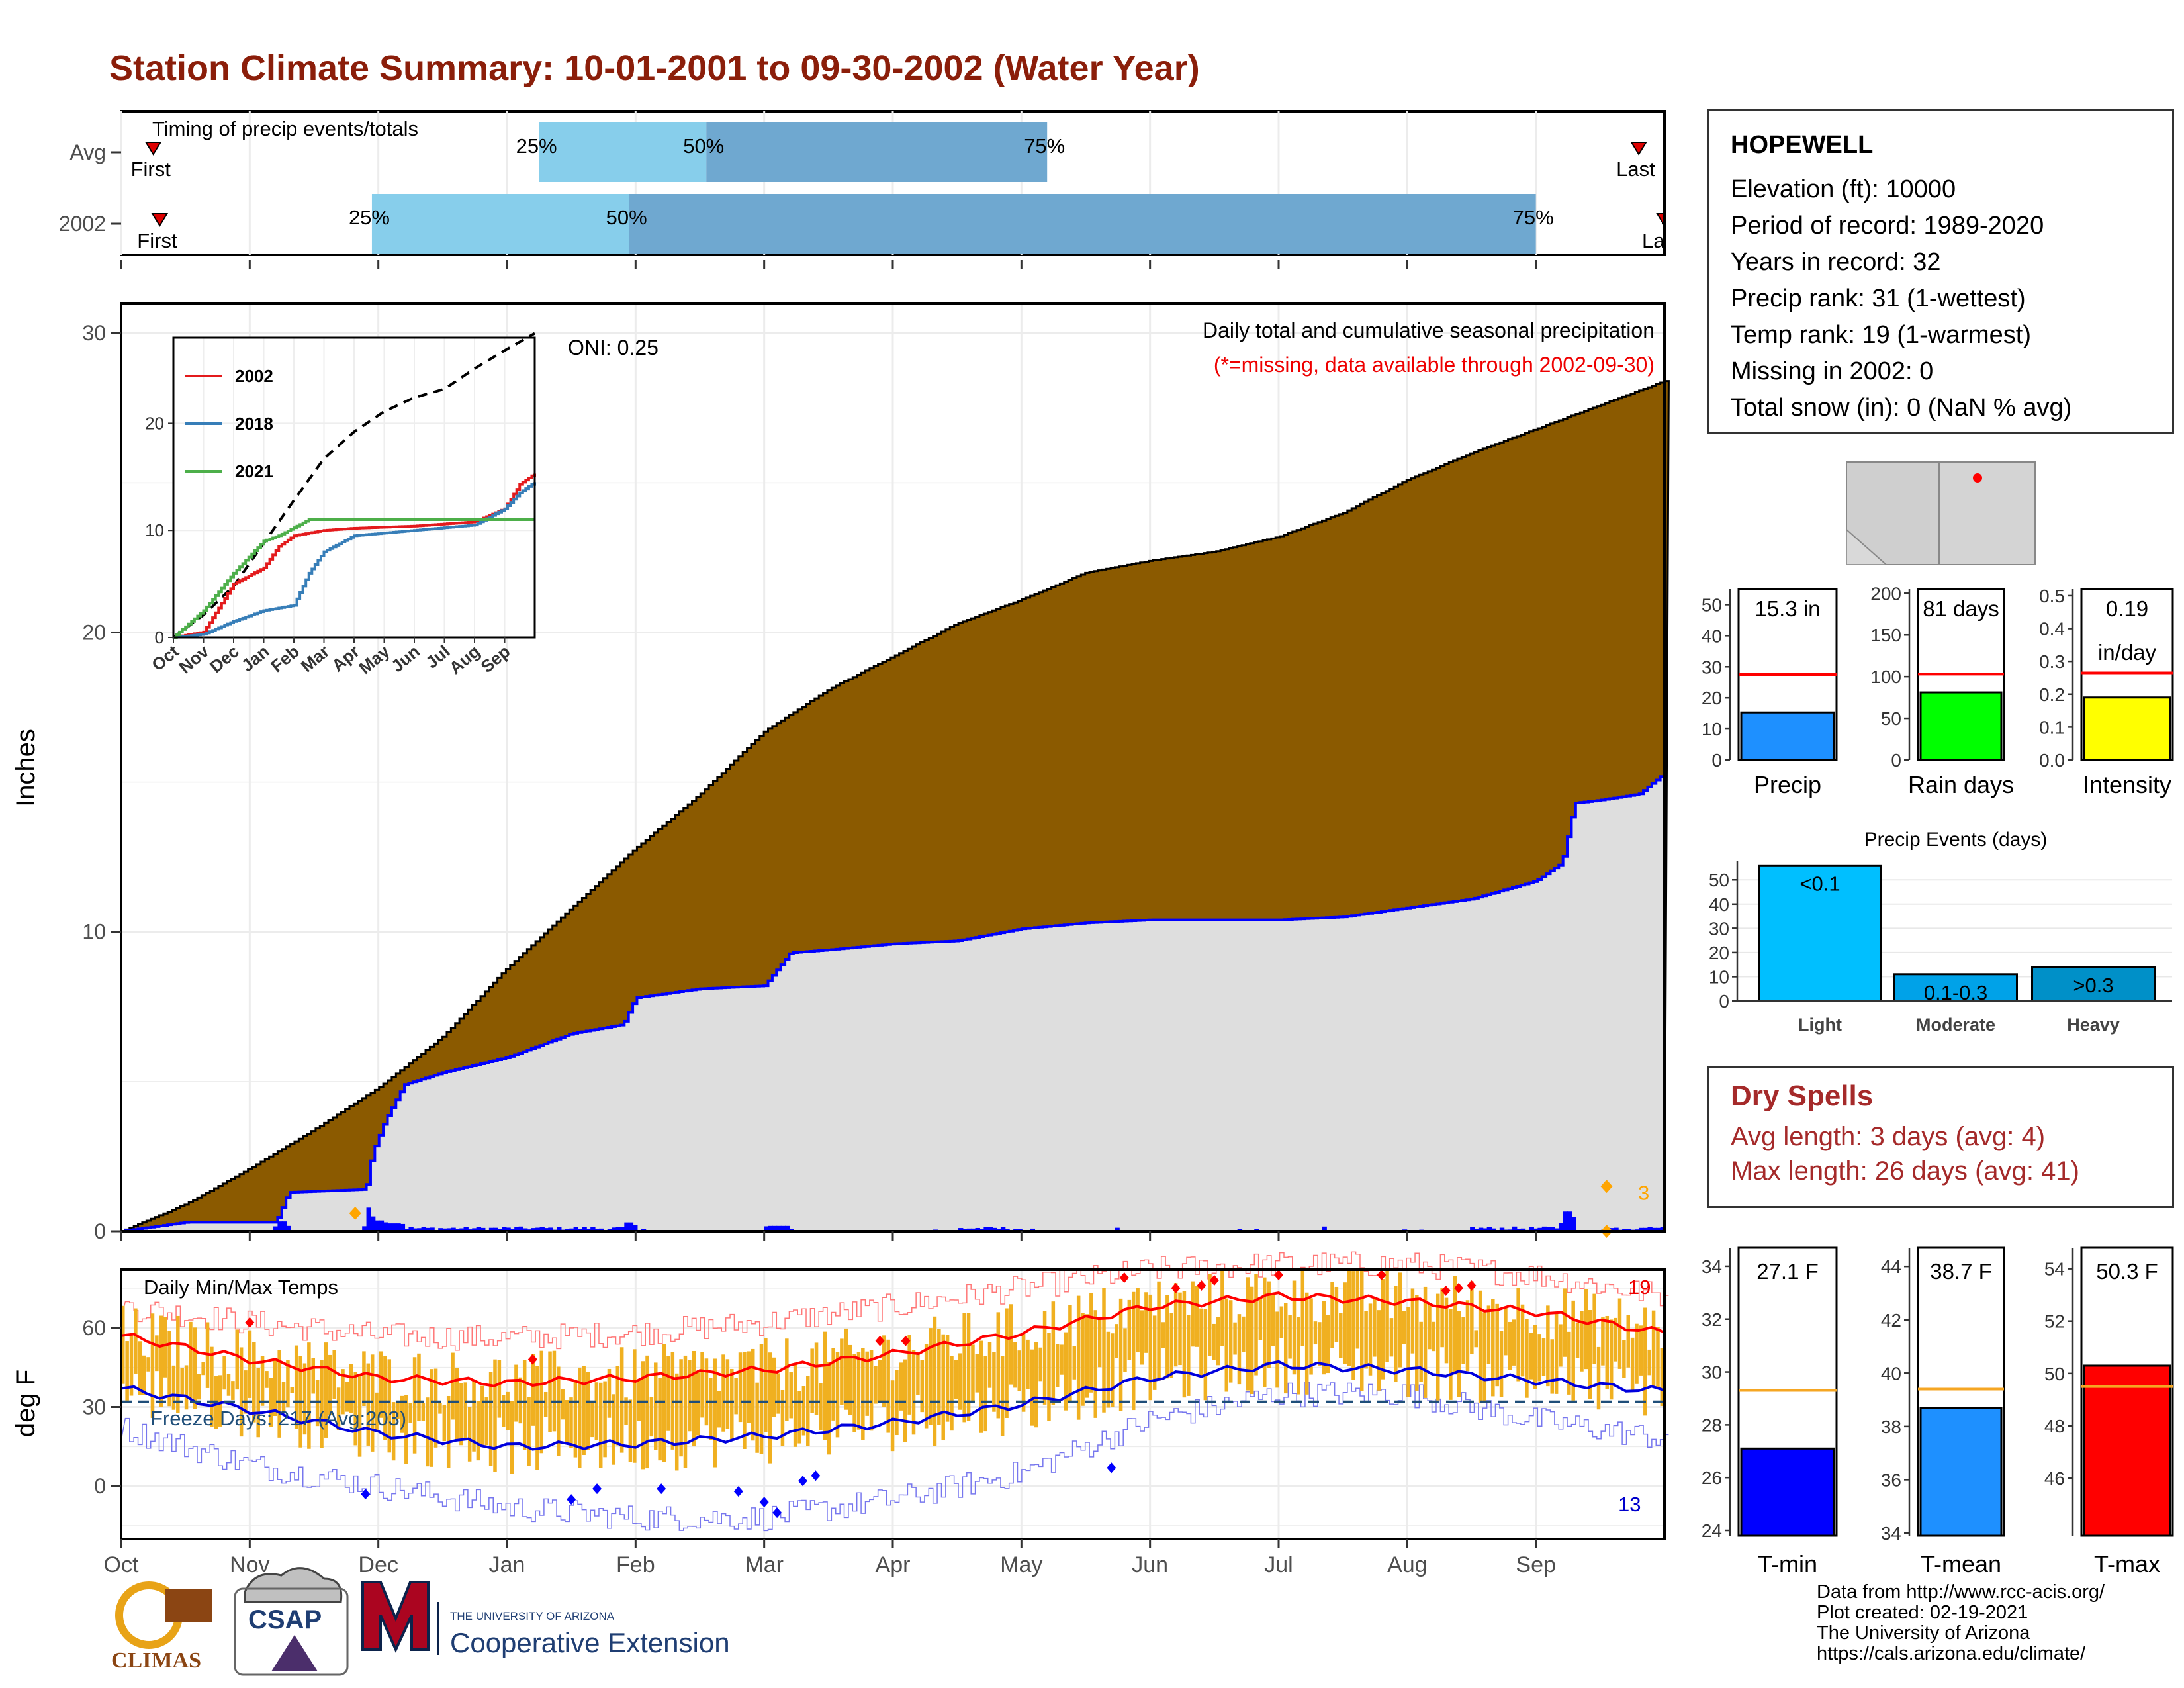  I want to click on record-low-count: 13, so click(1629, 1504).